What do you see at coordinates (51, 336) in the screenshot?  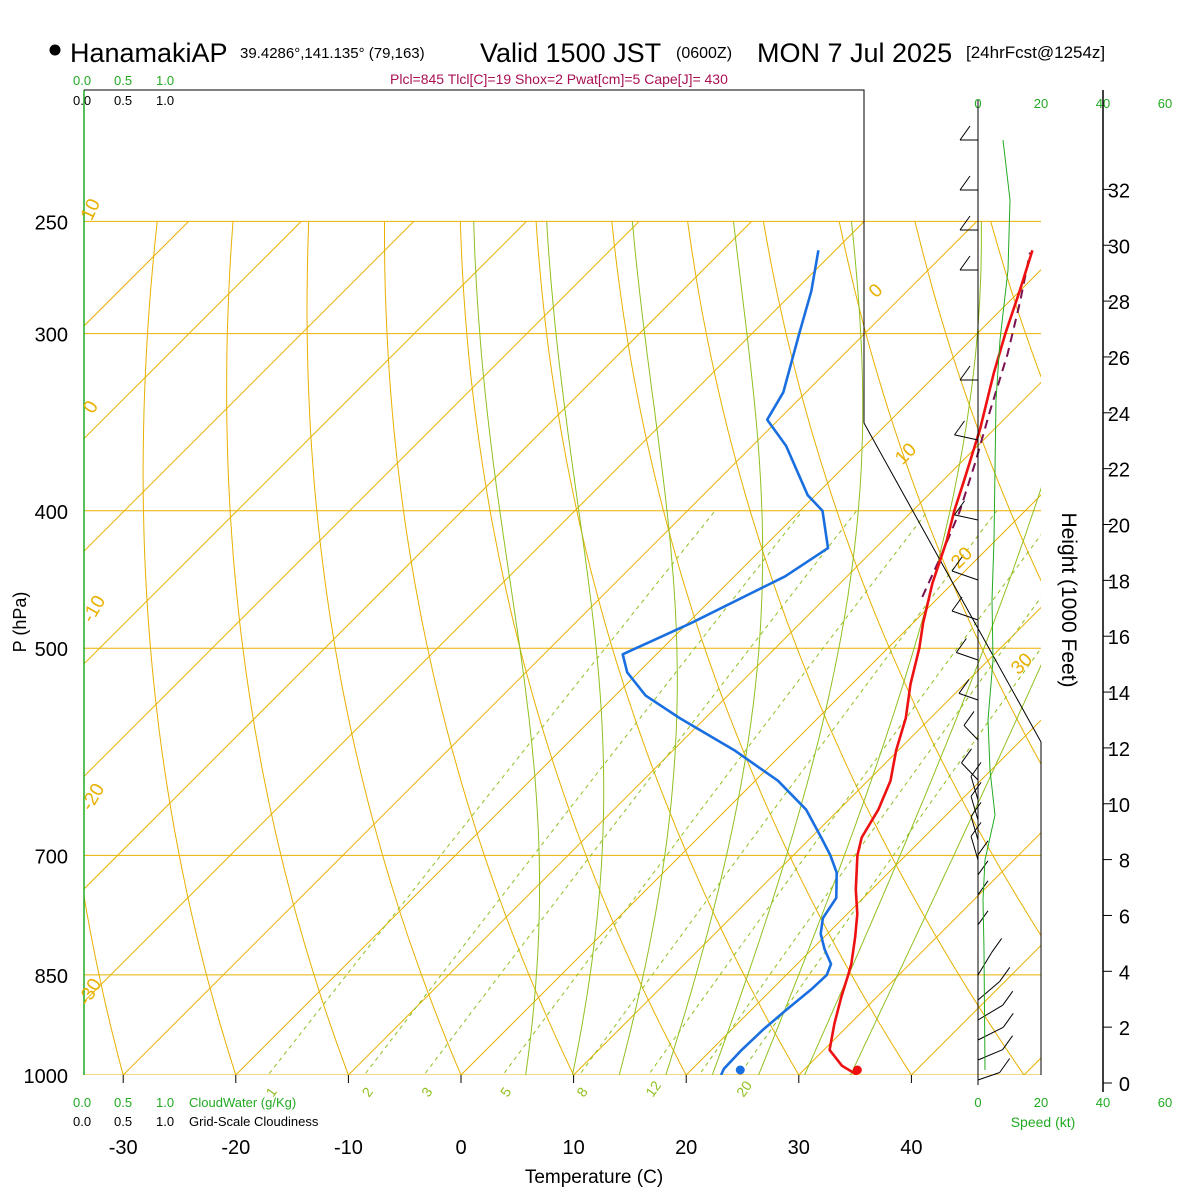 I see `pressure-tick-label: 300` at bounding box center [51, 336].